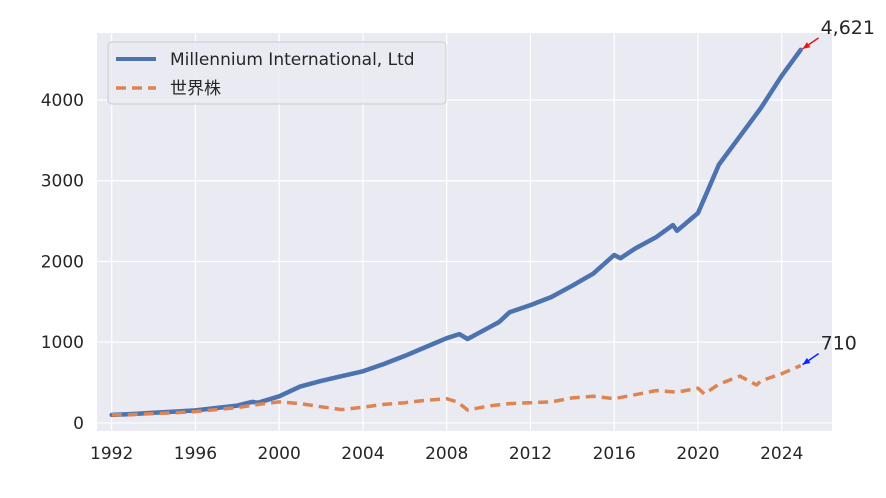 The width and height of the screenshot is (886, 498). Describe the element at coordinates (362, 454) in the screenshot. I see `x-tick-label: 2004` at that location.